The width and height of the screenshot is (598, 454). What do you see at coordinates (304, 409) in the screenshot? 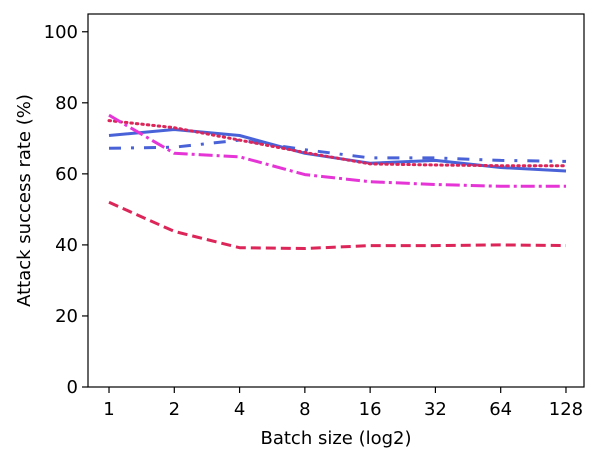
I see `x-tick-label: 8` at bounding box center [304, 409].